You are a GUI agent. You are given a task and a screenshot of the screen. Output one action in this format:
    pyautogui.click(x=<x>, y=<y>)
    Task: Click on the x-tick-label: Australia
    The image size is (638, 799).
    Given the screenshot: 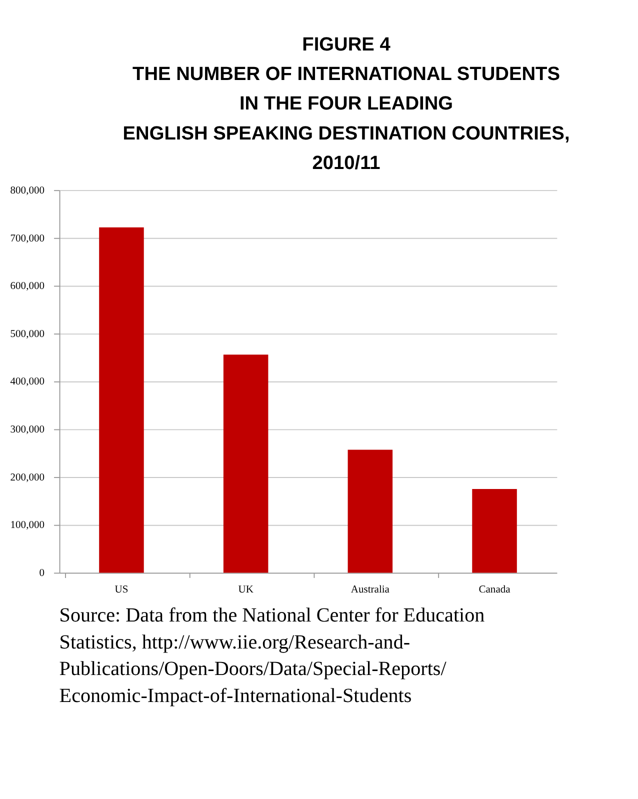 What is the action you would take?
    pyautogui.click(x=370, y=590)
    